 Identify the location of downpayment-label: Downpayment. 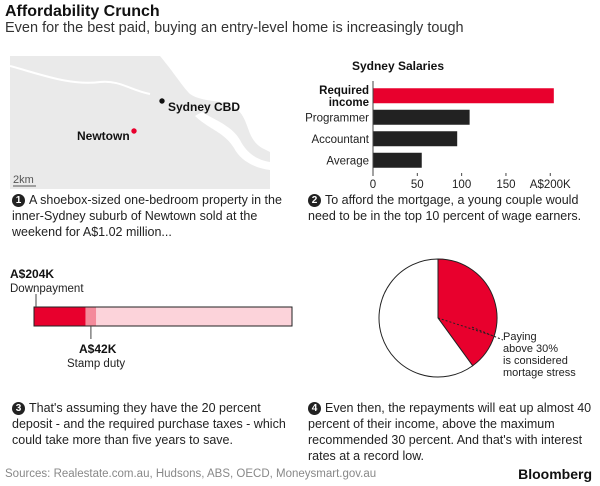
(47, 289).